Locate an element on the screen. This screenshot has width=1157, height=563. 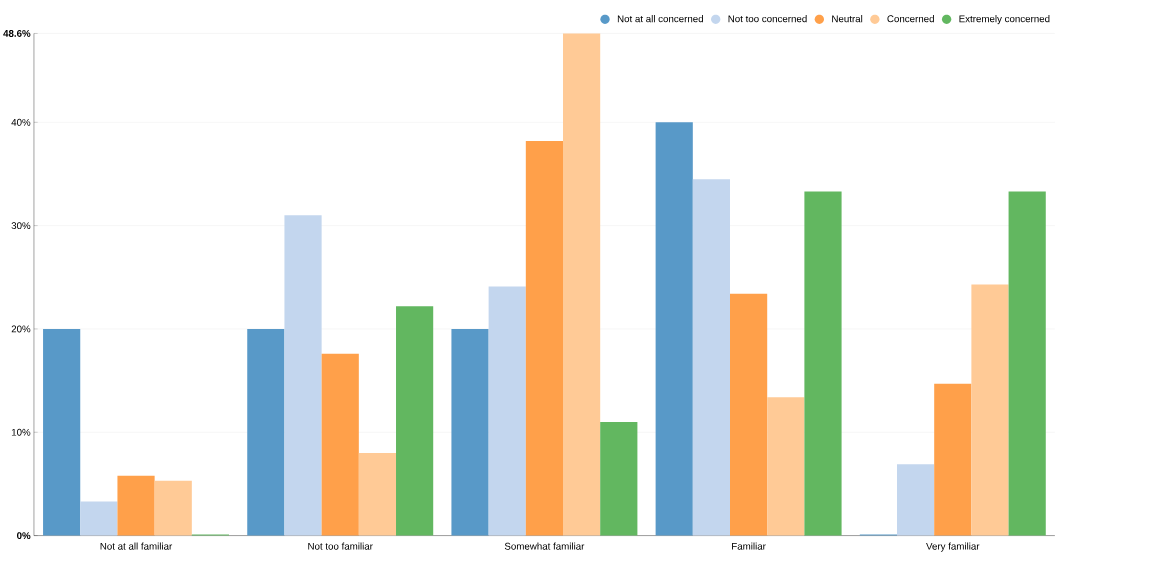
x-tick-label: Familiar is located at coordinates (749, 546).